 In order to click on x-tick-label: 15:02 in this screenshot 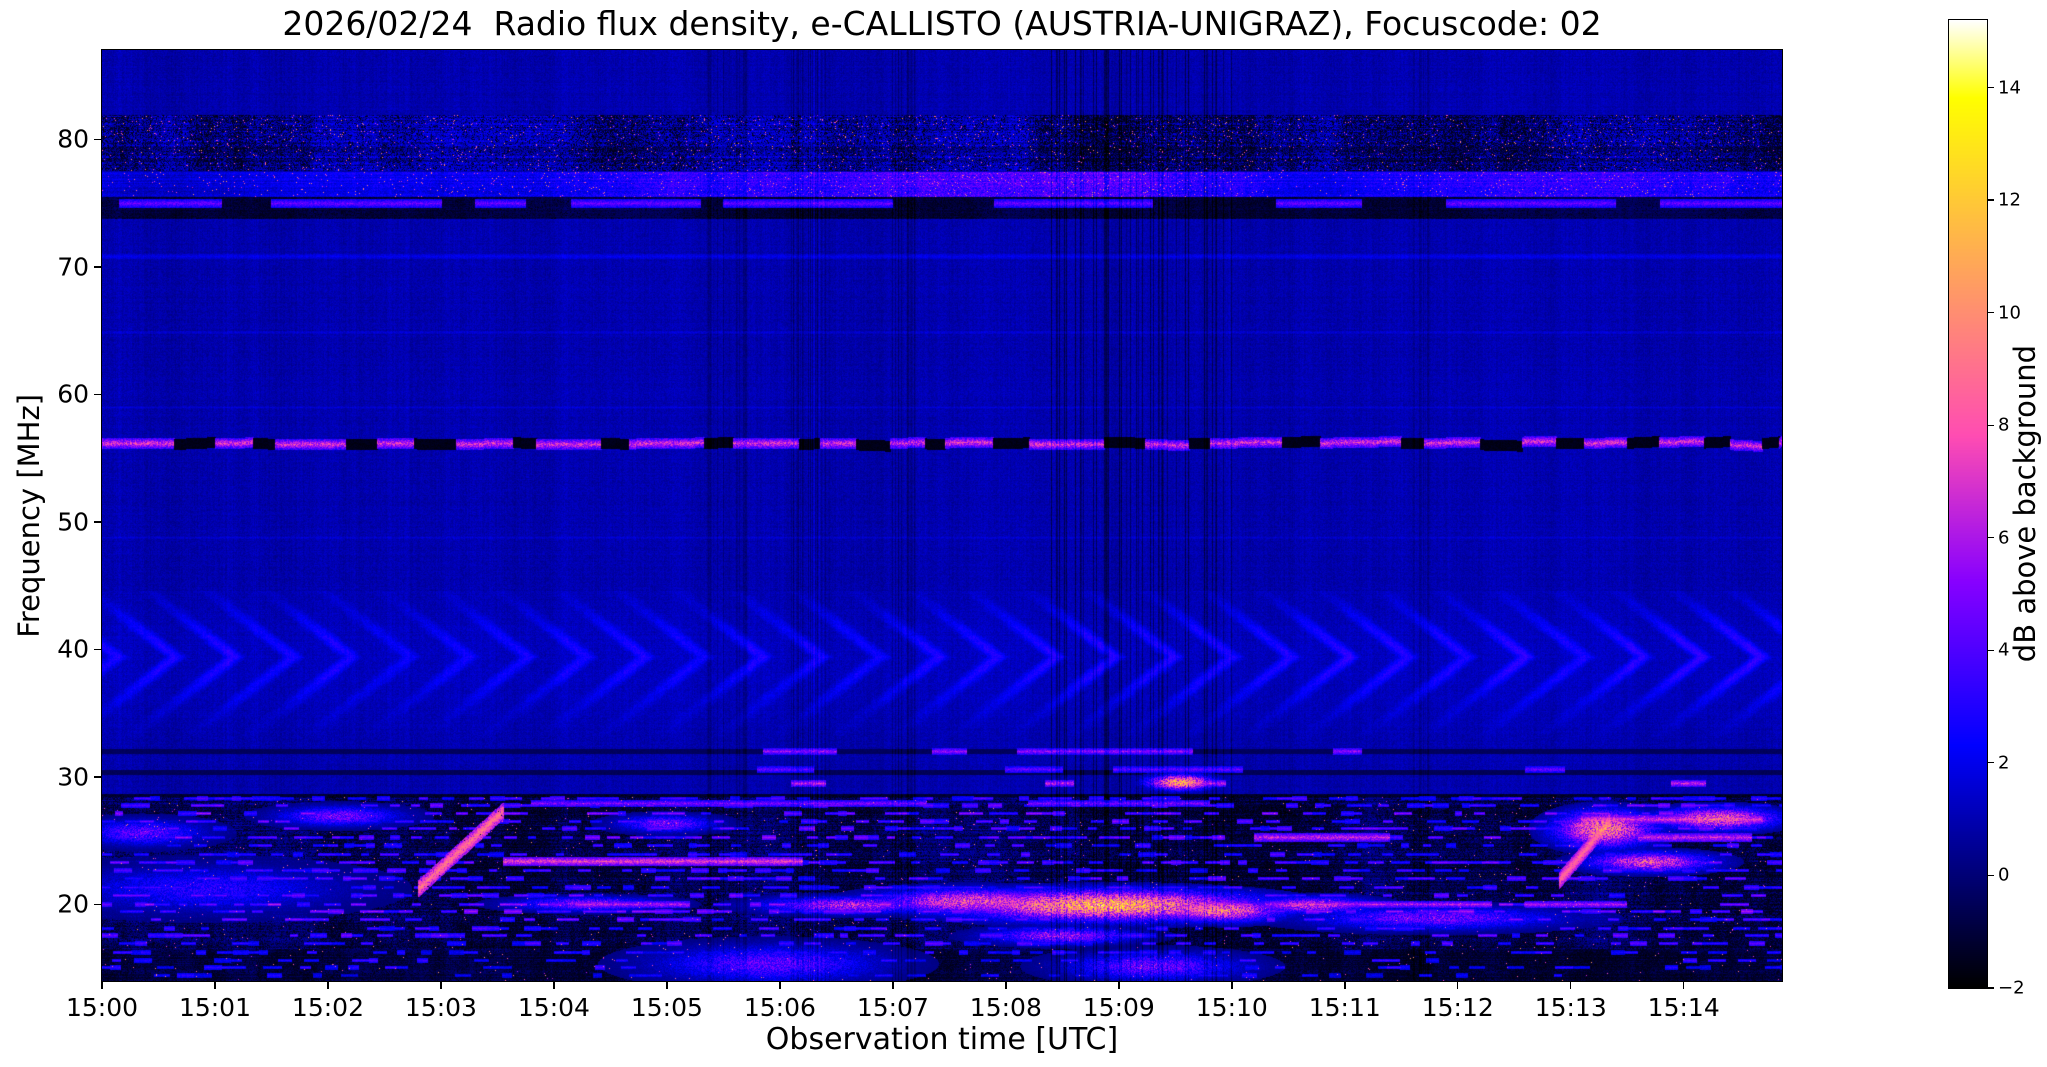, I will do `click(327, 1007)`.